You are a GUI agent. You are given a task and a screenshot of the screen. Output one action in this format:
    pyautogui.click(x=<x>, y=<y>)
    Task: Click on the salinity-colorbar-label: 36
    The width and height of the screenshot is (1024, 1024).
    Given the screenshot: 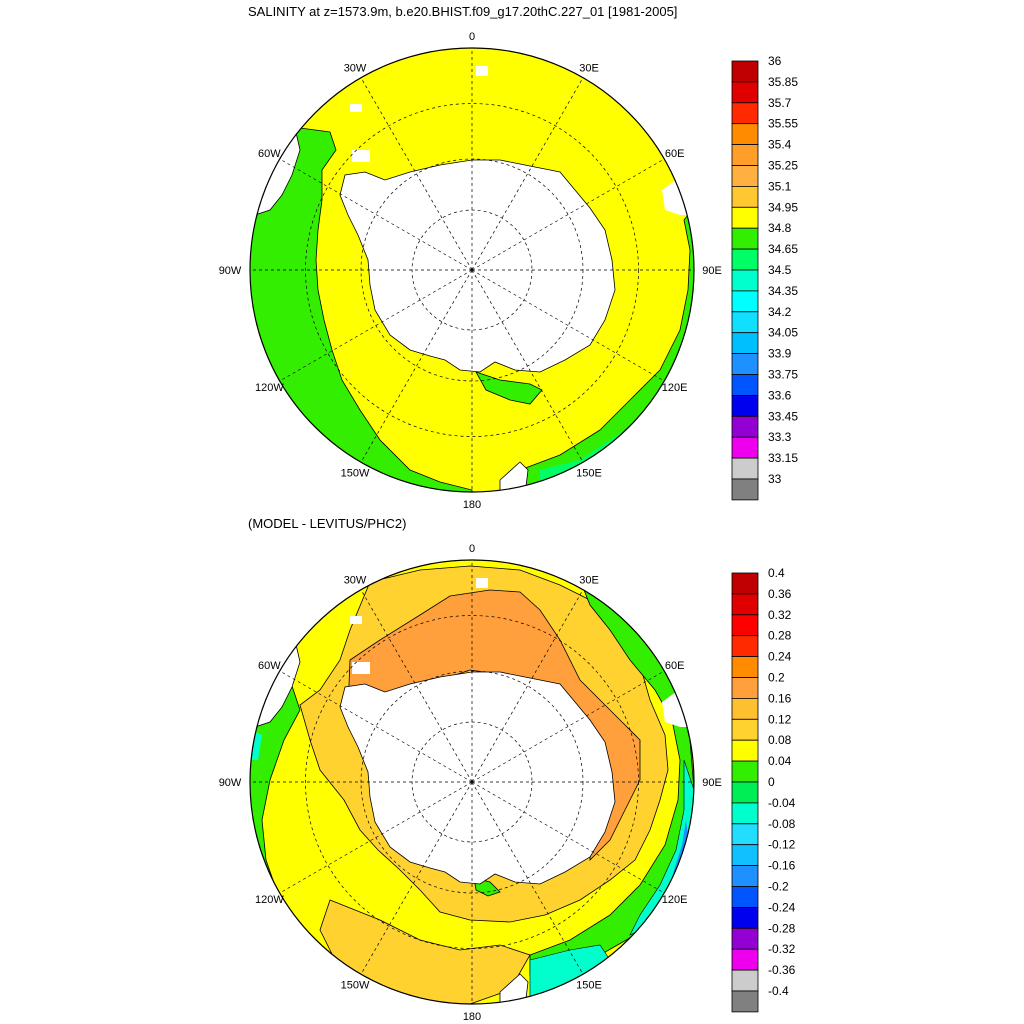 What is the action you would take?
    pyautogui.click(x=775, y=61)
    